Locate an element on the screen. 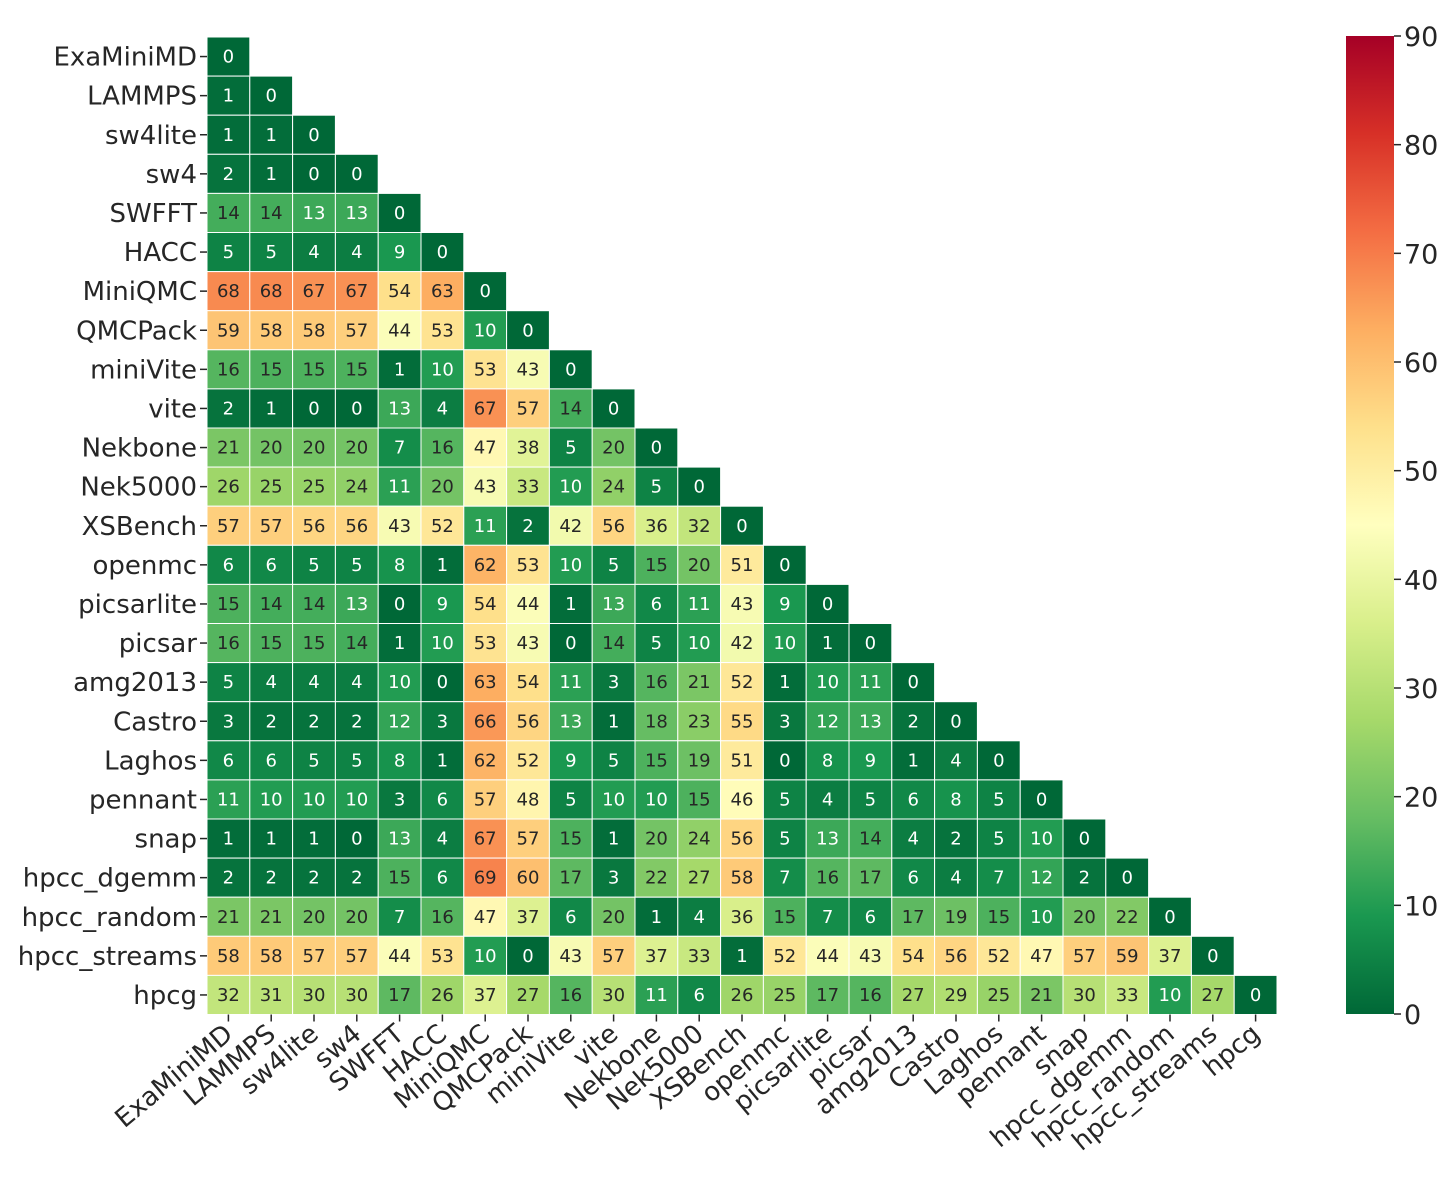 This screenshot has width=1445, height=1181. cell-value-label: 17 is located at coordinates (913, 917).